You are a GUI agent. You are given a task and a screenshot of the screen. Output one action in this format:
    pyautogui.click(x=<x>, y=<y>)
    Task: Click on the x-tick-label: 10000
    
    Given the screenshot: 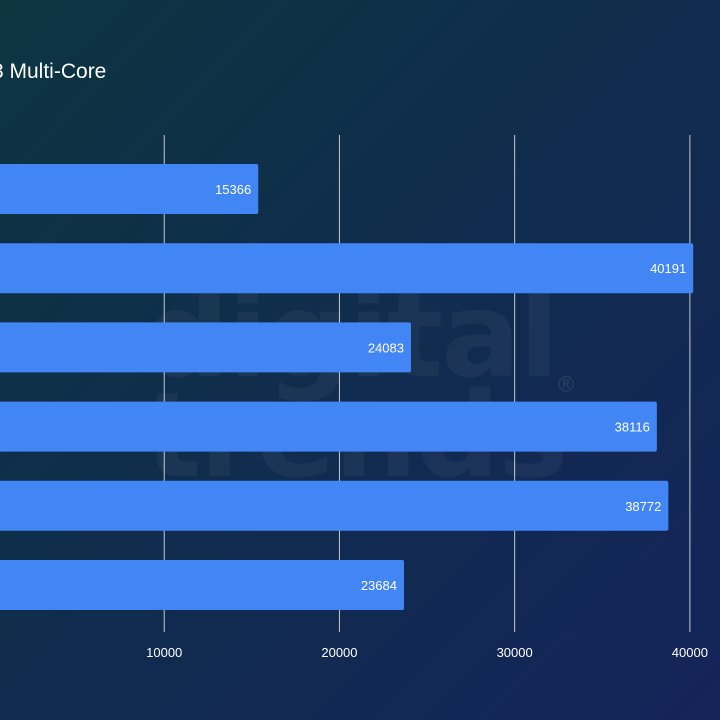 What is the action you would take?
    pyautogui.click(x=164, y=652)
    